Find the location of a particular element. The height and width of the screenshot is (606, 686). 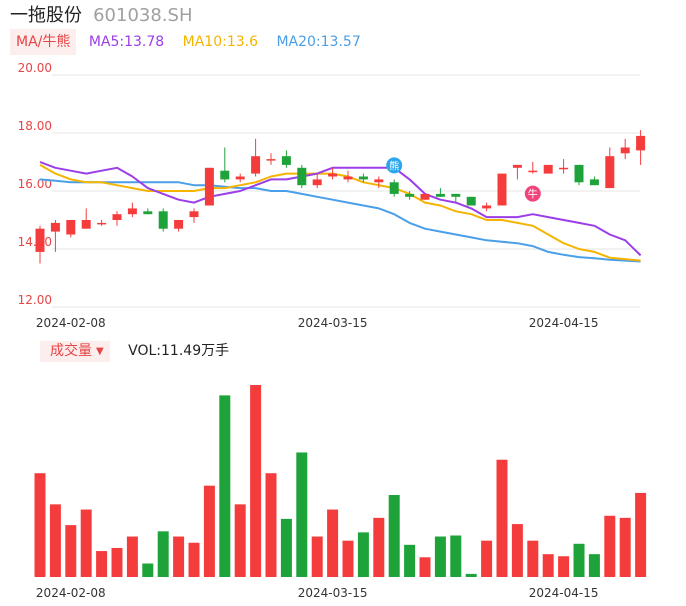

price-tick-label: 14.00 is located at coordinates (35, 242).